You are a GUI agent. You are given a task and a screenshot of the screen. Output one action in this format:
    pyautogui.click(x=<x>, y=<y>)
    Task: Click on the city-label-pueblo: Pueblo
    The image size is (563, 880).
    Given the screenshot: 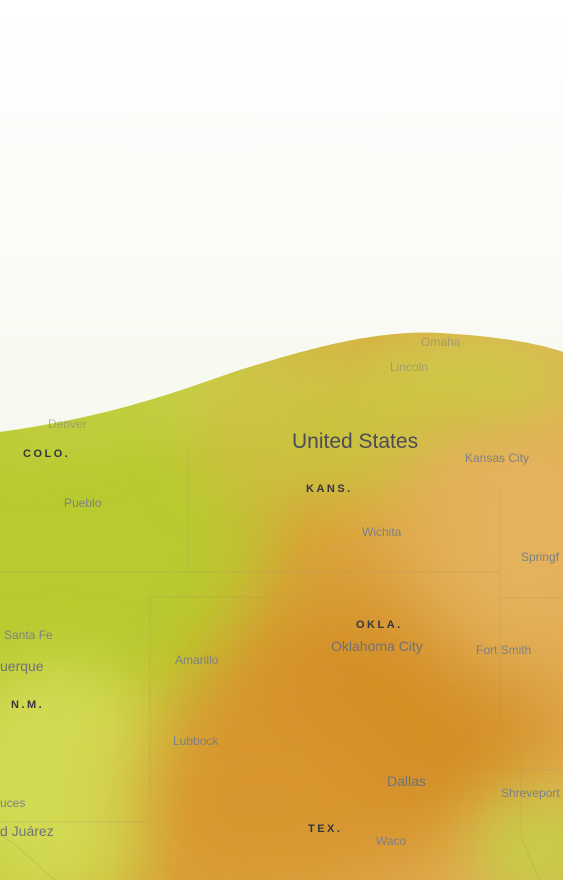 What is the action you would take?
    pyautogui.click(x=83, y=503)
    